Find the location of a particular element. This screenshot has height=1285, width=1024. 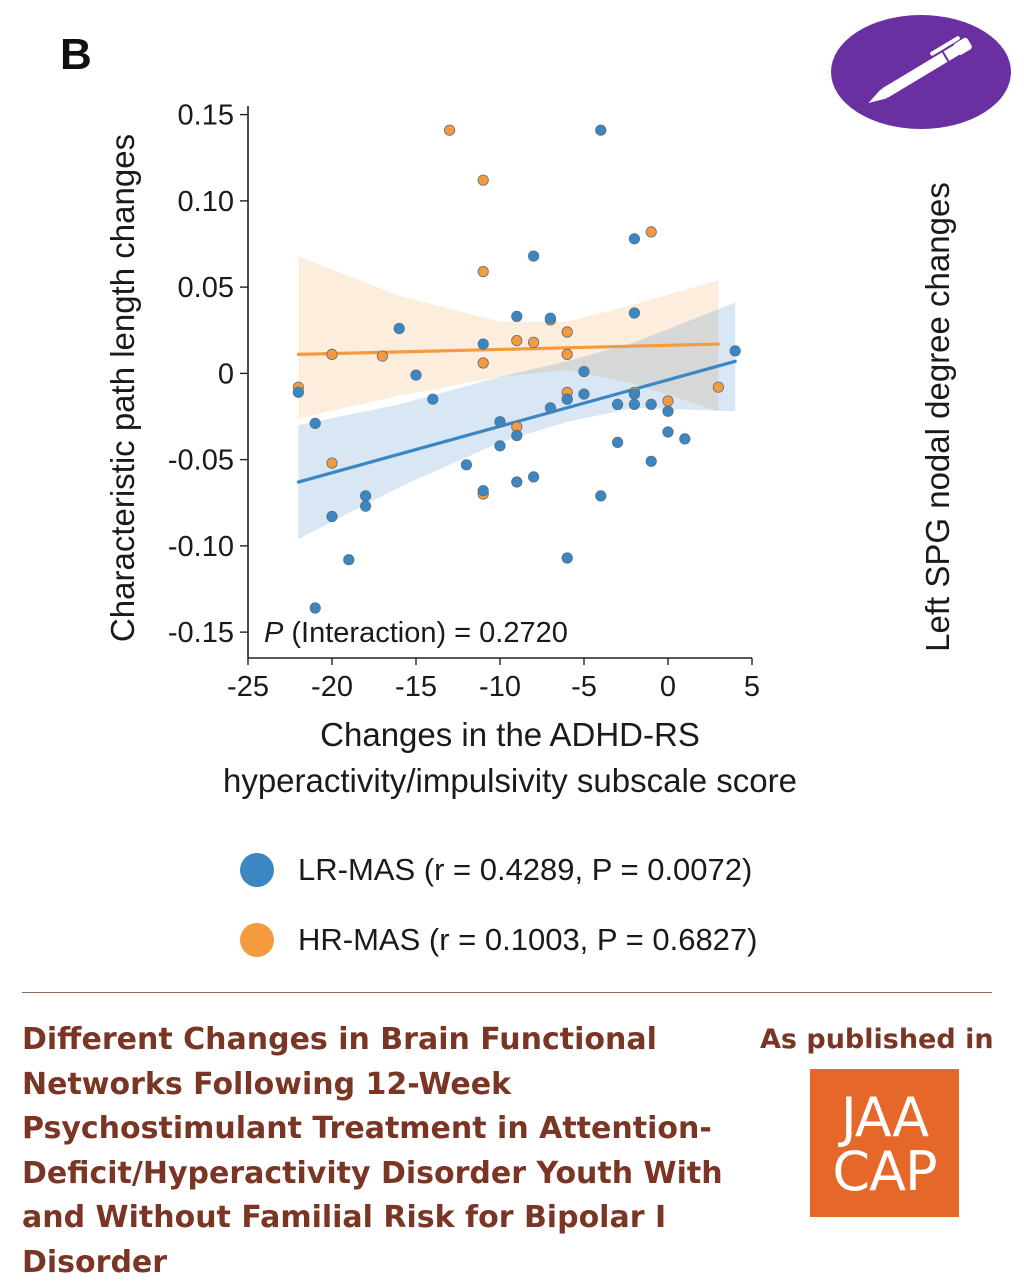

y-axis-label: Characteristic path length changes is located at coordinates (122, 388).